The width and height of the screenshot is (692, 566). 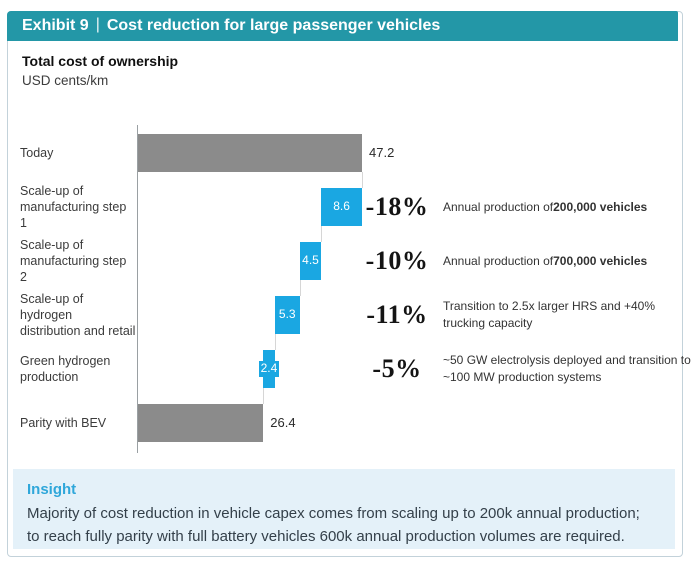 I want to click on bar-value-label: 2.4, so click(x=269, y=369).